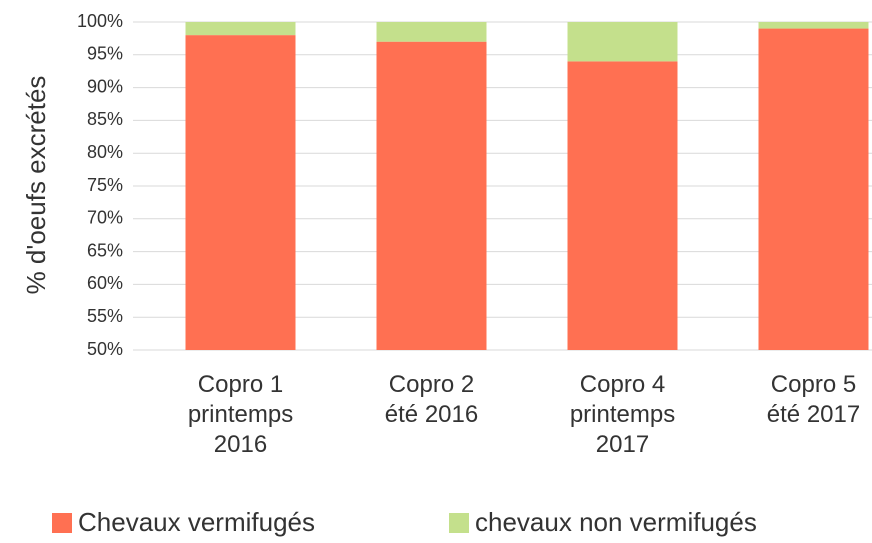 Image resolution: width=872 pixels, height=543 pixels. I want to click on x-tick-label: Copro 2 été 2016, so click(431, 399).